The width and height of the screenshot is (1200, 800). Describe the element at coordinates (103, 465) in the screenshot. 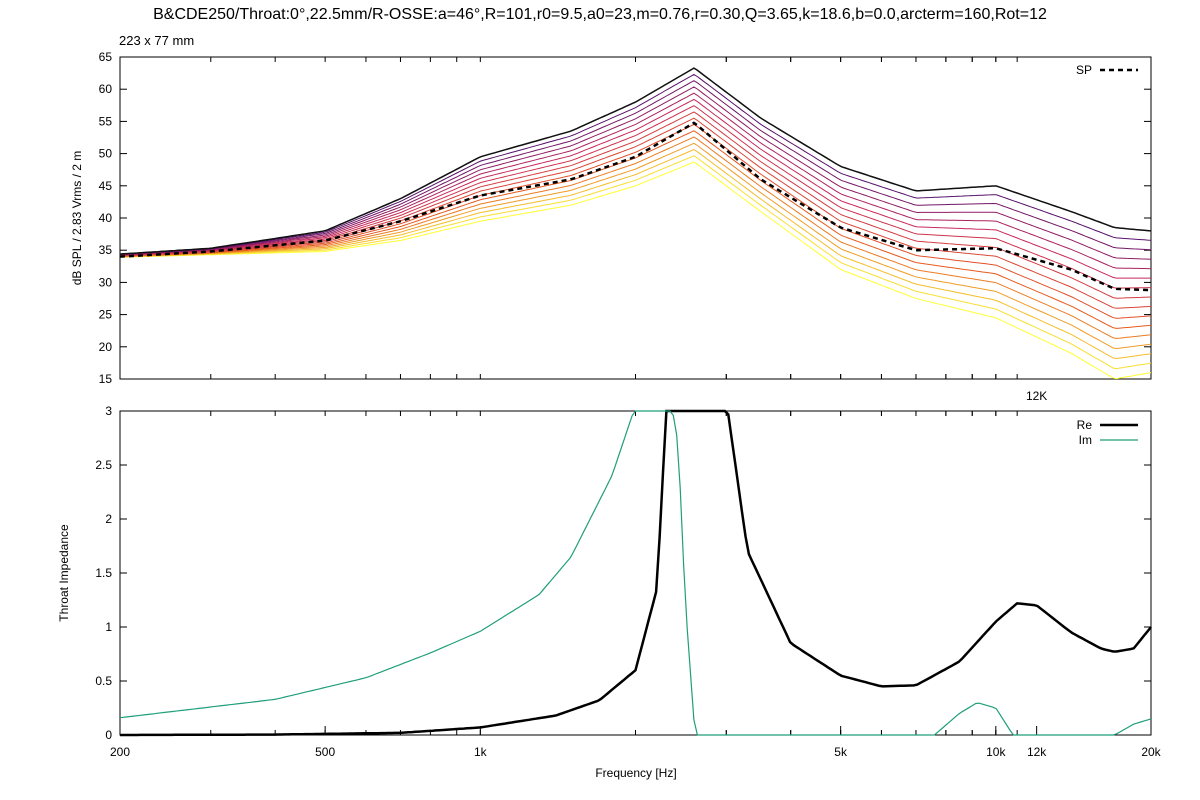

I see `y-tick-label: 2.5` at that location.